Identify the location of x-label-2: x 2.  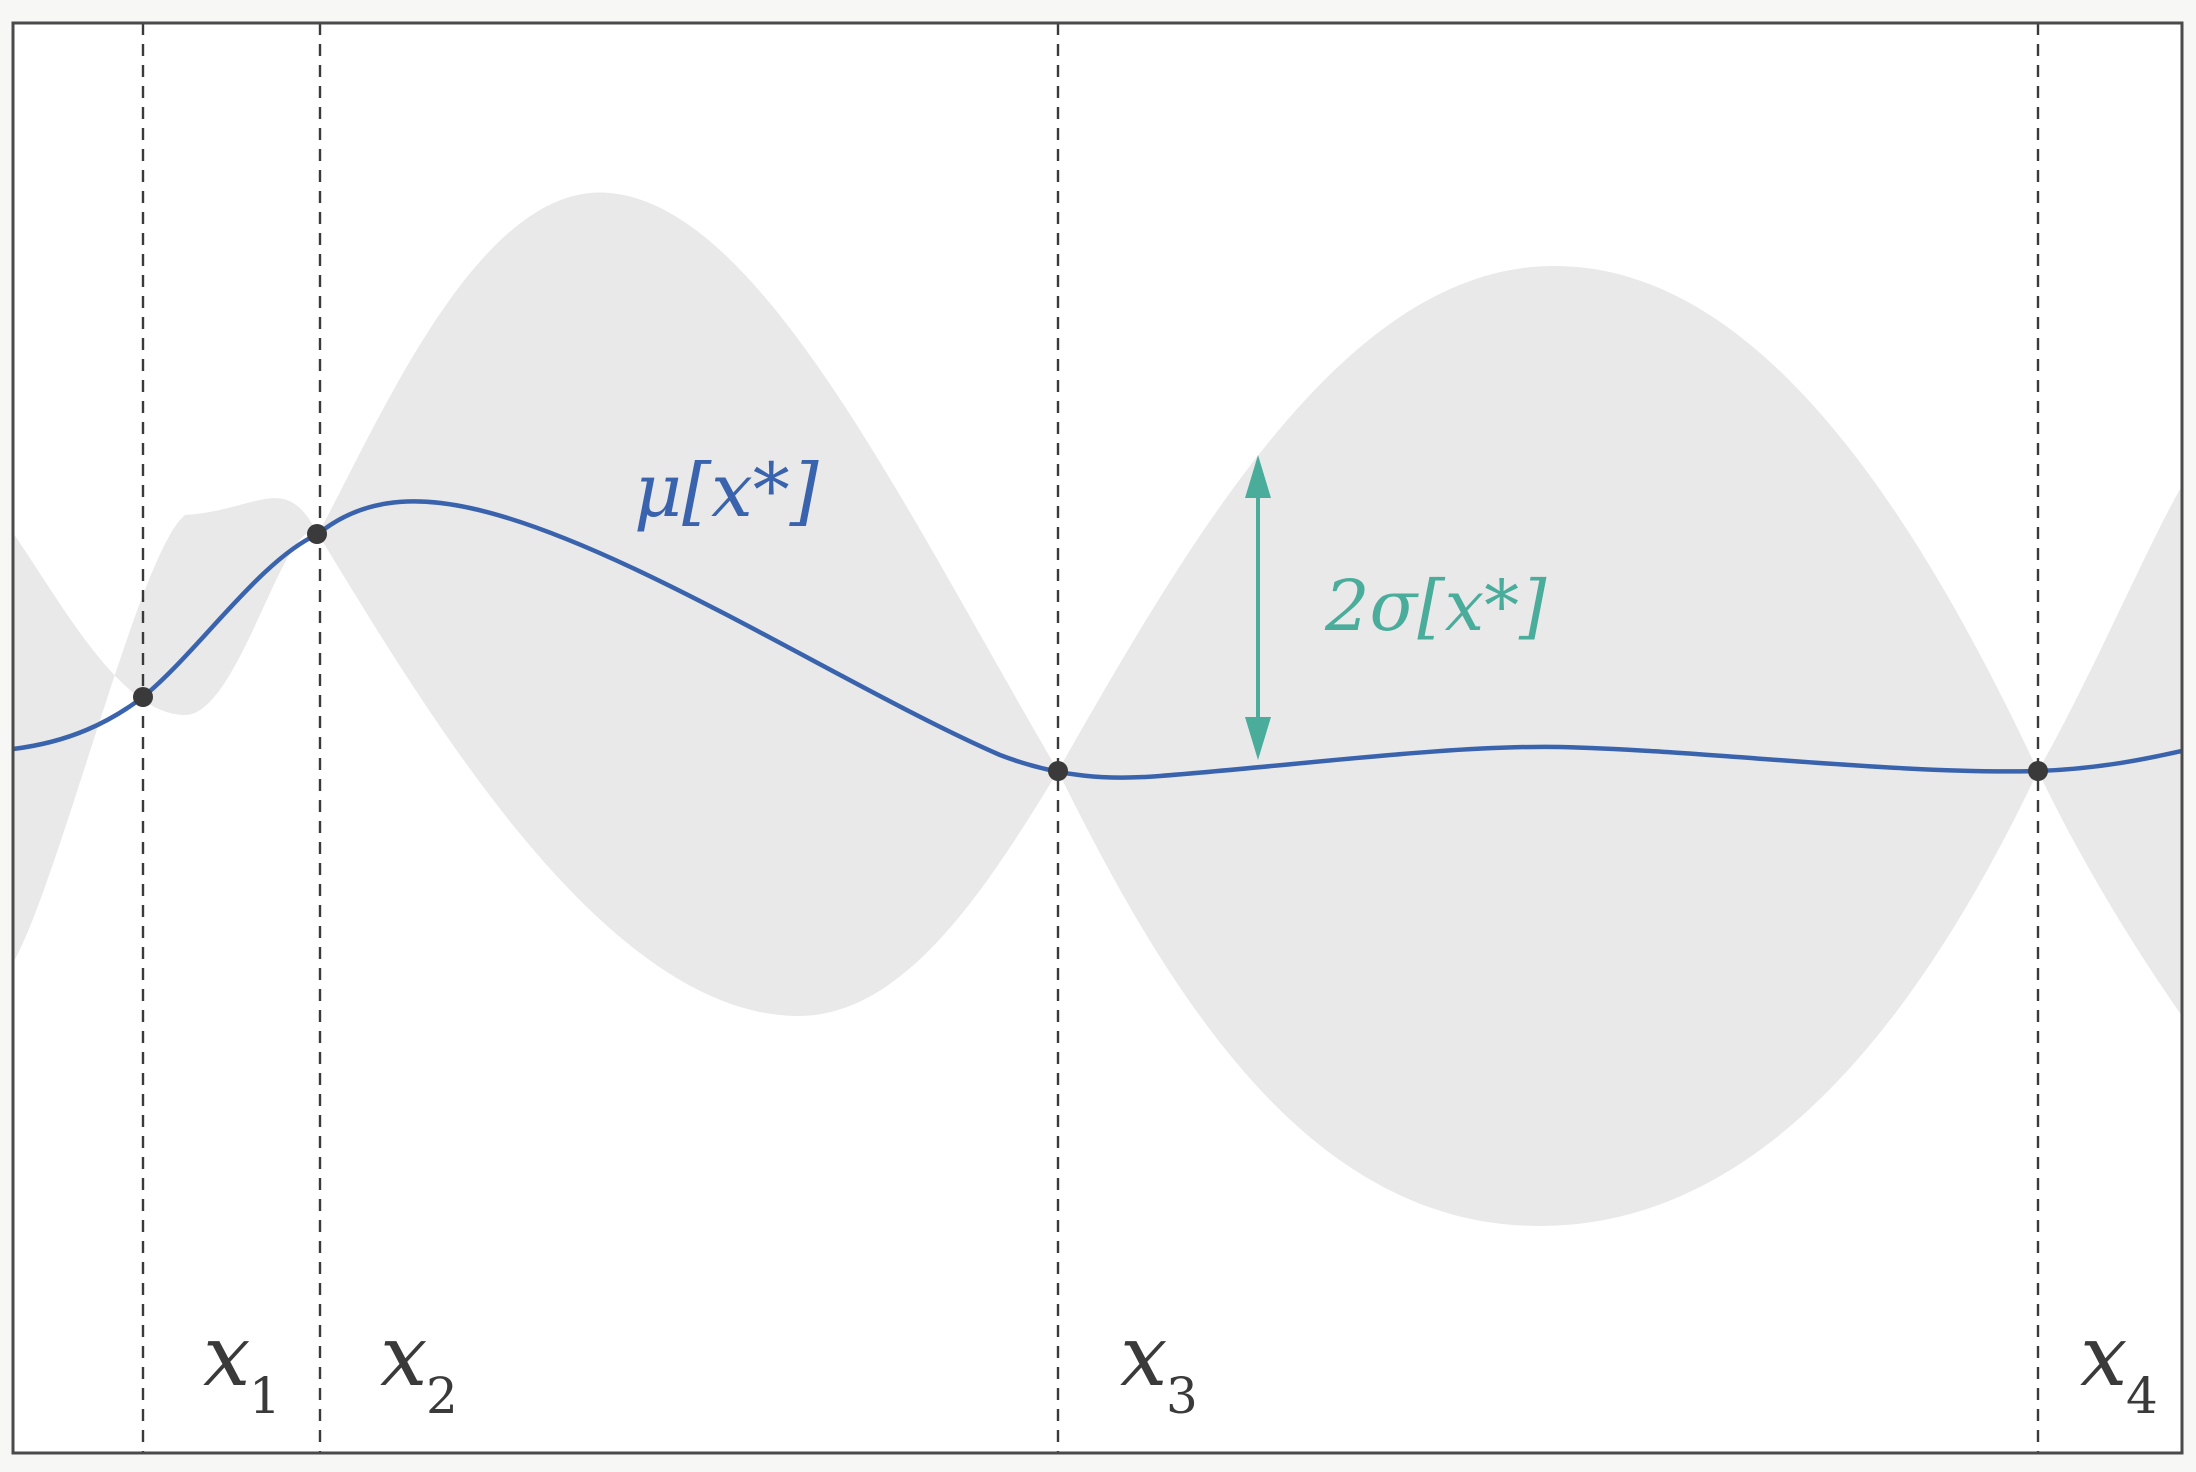
(419, 1366).